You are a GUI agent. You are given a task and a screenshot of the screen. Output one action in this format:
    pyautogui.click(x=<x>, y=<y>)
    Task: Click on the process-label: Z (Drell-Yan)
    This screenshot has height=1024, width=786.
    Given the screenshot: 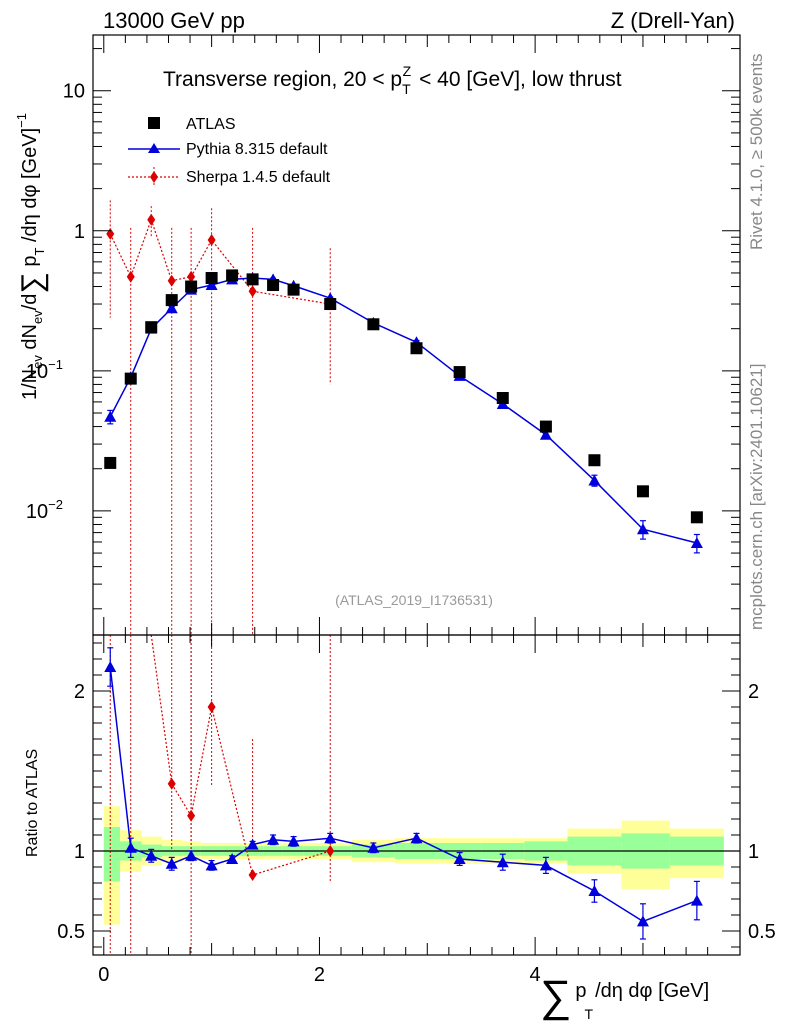 What is the action you would take?
    pyautogui.click(x=673, y=20)
    